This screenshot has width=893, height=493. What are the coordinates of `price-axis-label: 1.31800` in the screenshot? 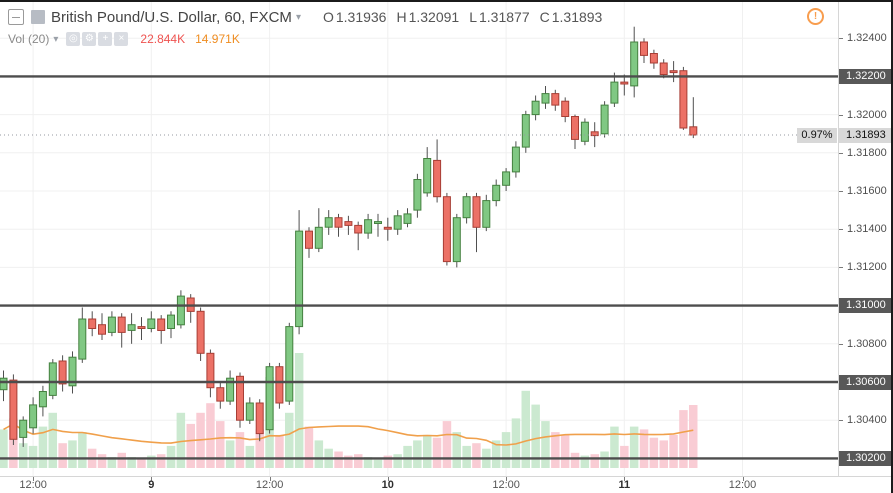 It's located at (867, 152).